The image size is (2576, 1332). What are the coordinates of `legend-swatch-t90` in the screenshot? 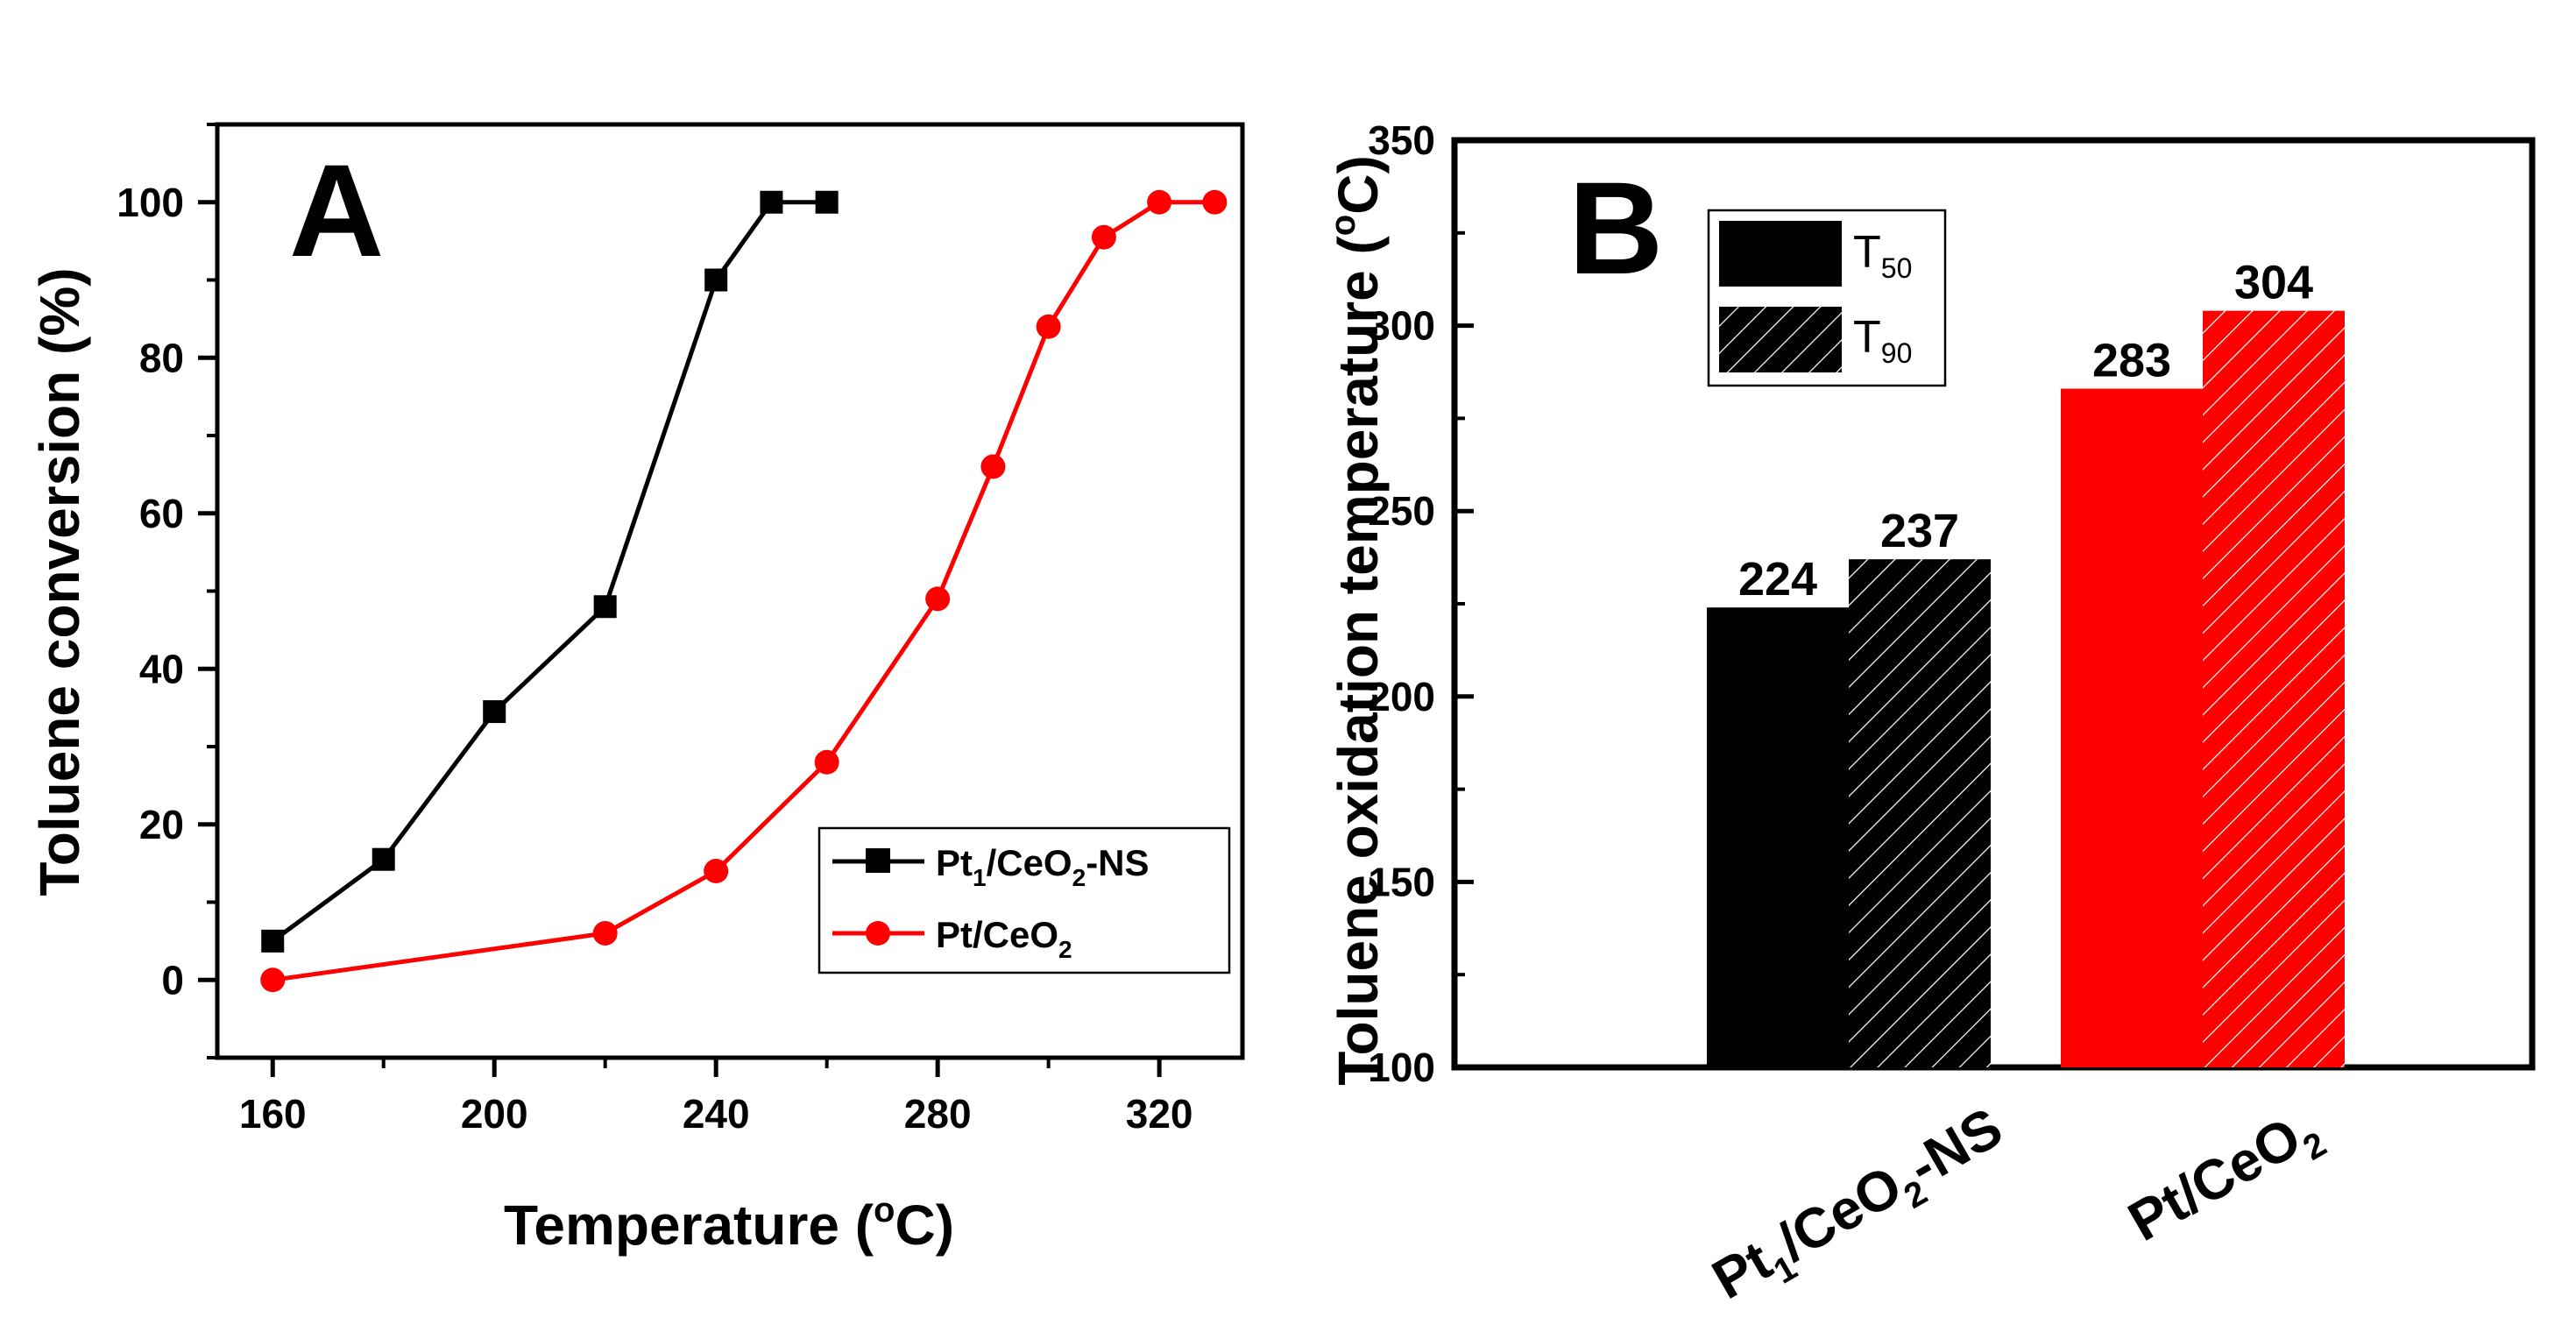 It's located at (1780, 339).